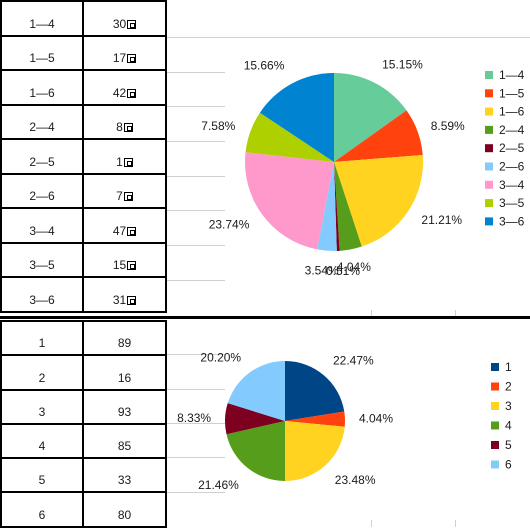  Describe the element at coordinates (508, 367) in the screenshot. I see `legend-entry: 1` at that location.